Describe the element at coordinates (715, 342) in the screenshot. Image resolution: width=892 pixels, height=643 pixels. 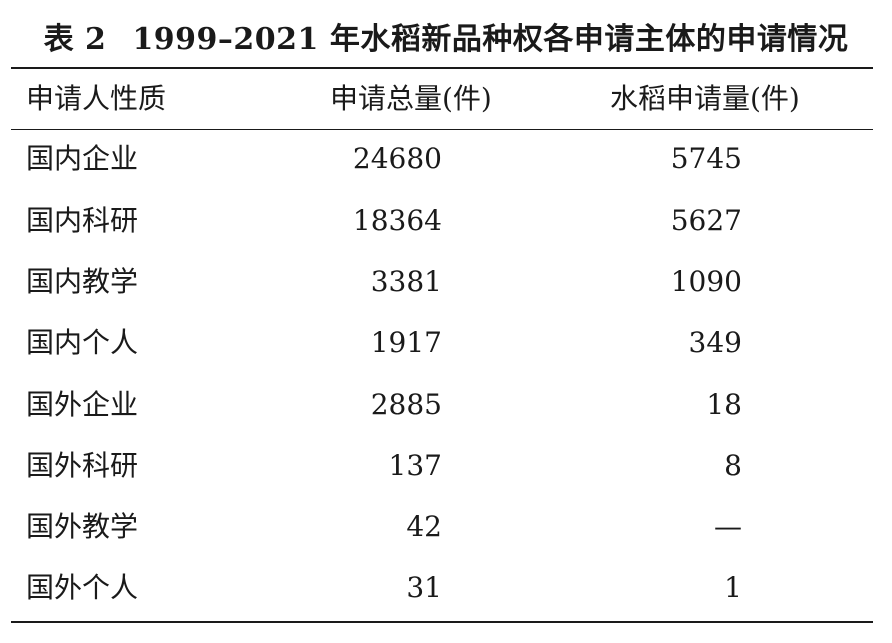
I see `row-rice: 349` at that location.